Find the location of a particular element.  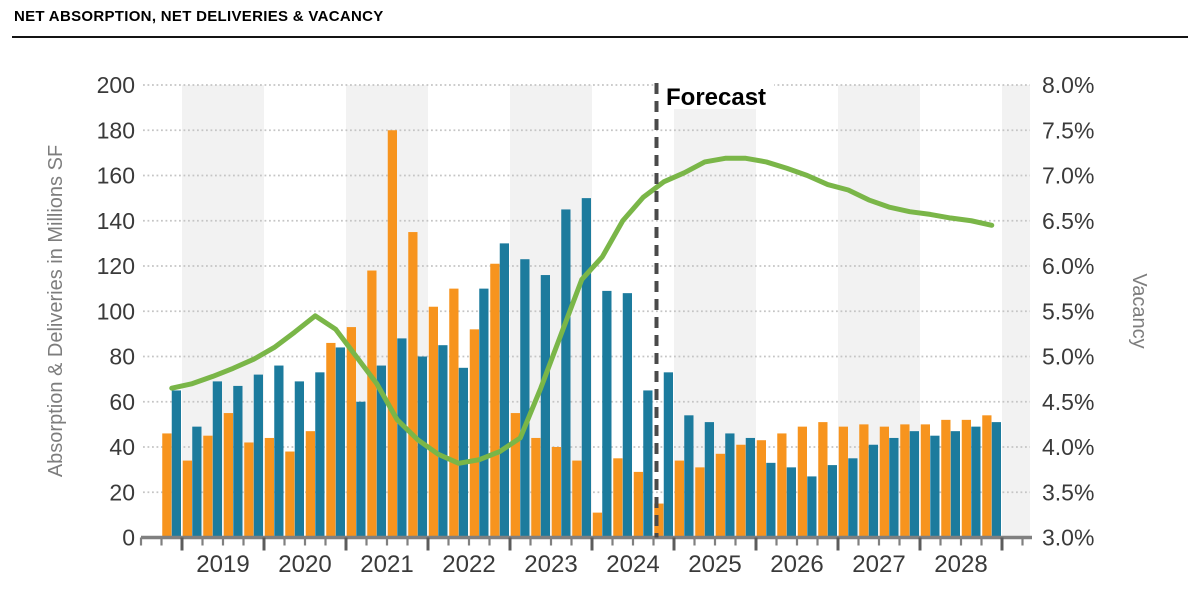

left-axis-tick-label: 40 is located at coordinates (122, 447).